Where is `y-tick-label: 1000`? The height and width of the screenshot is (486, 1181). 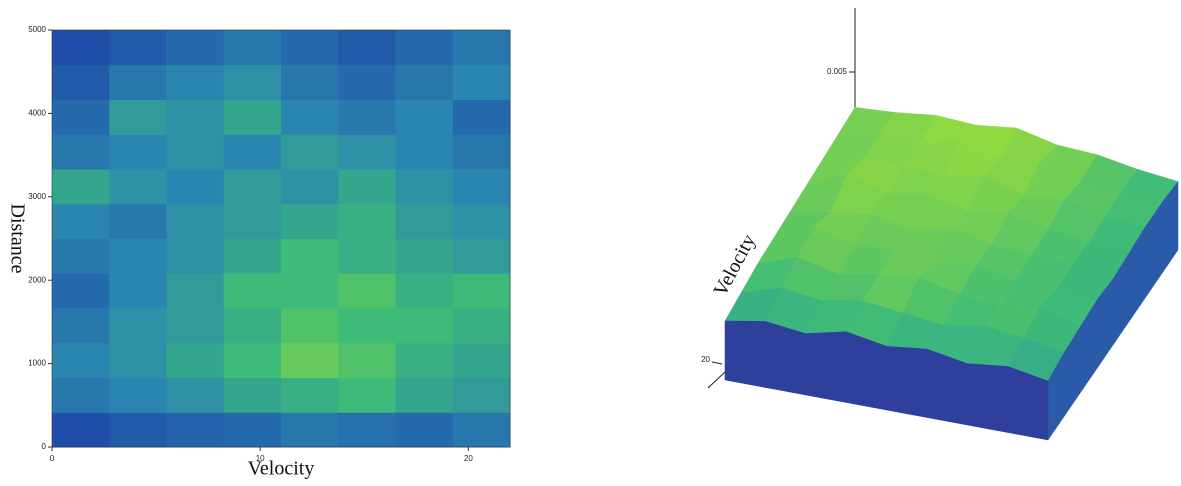 y-tick-label: 1000 is located at coordinates (37, 363).